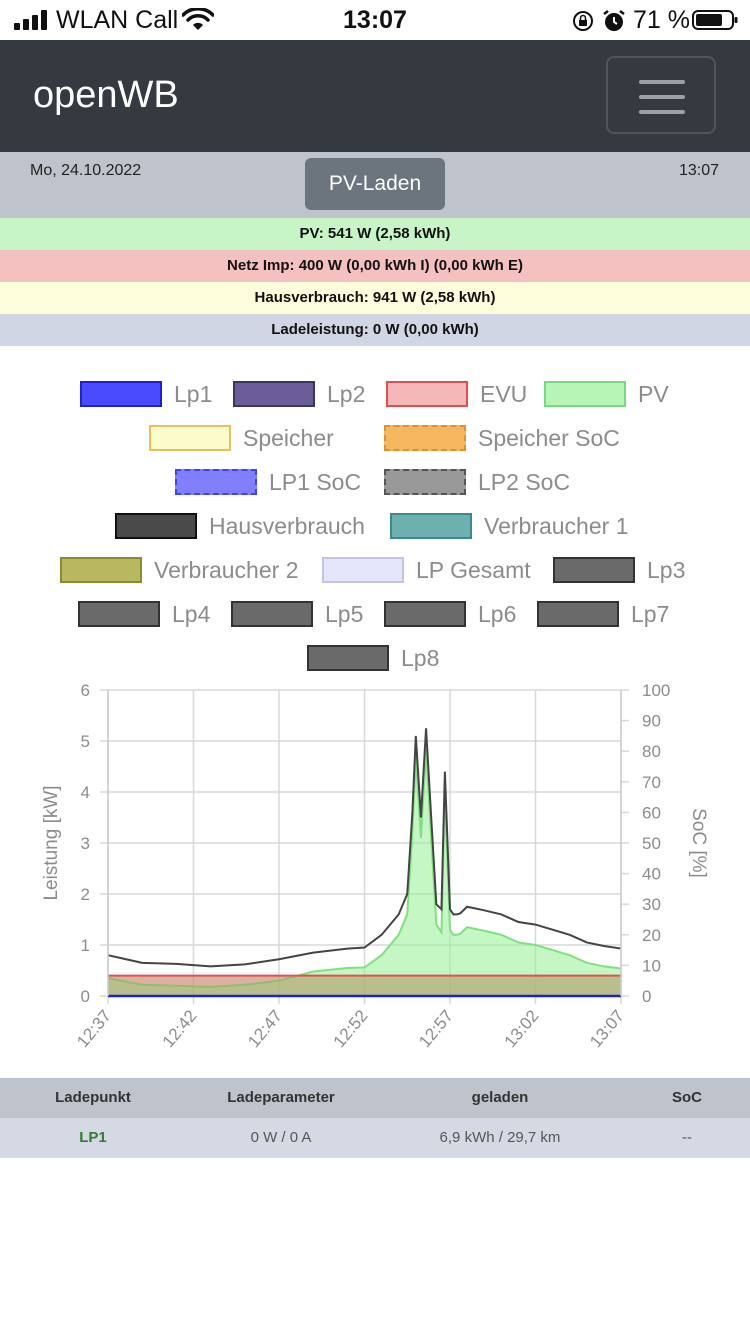  What do you see at coordinates (687, 1137) in the screenshot?
I see `soc-value: --` at bounding box center [687, 1137].